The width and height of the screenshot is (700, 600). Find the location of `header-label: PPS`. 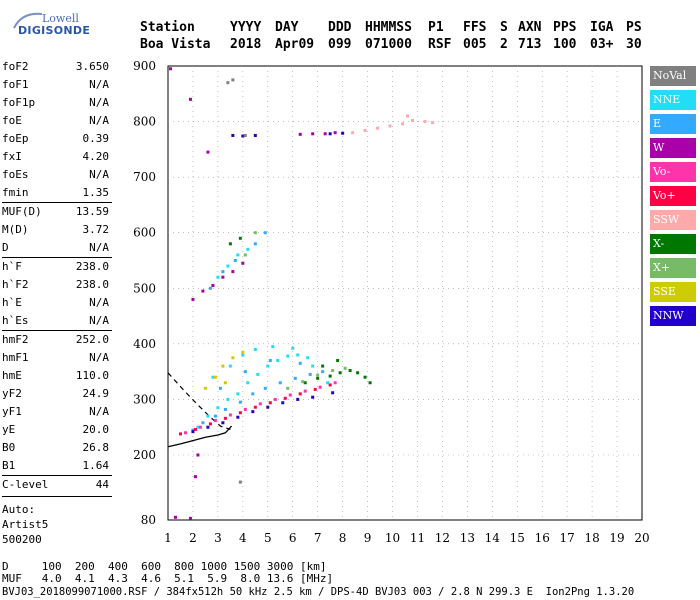

header-label: PPS is located at coordinates (565, 27).